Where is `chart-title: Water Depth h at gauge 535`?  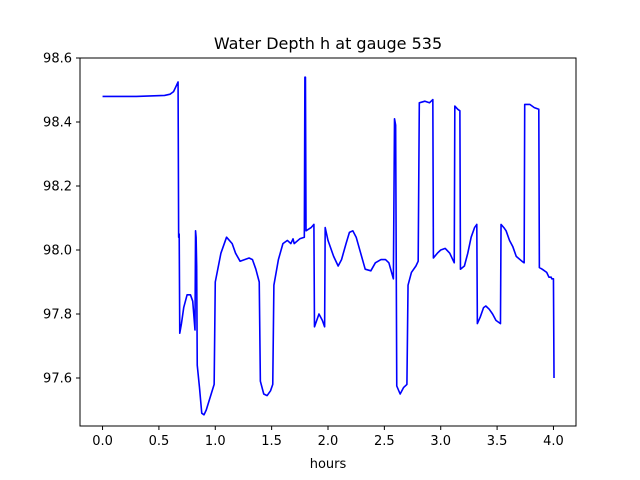 chart-title: Water Depth h at gauge 535 is located at coordinates (328, 43).